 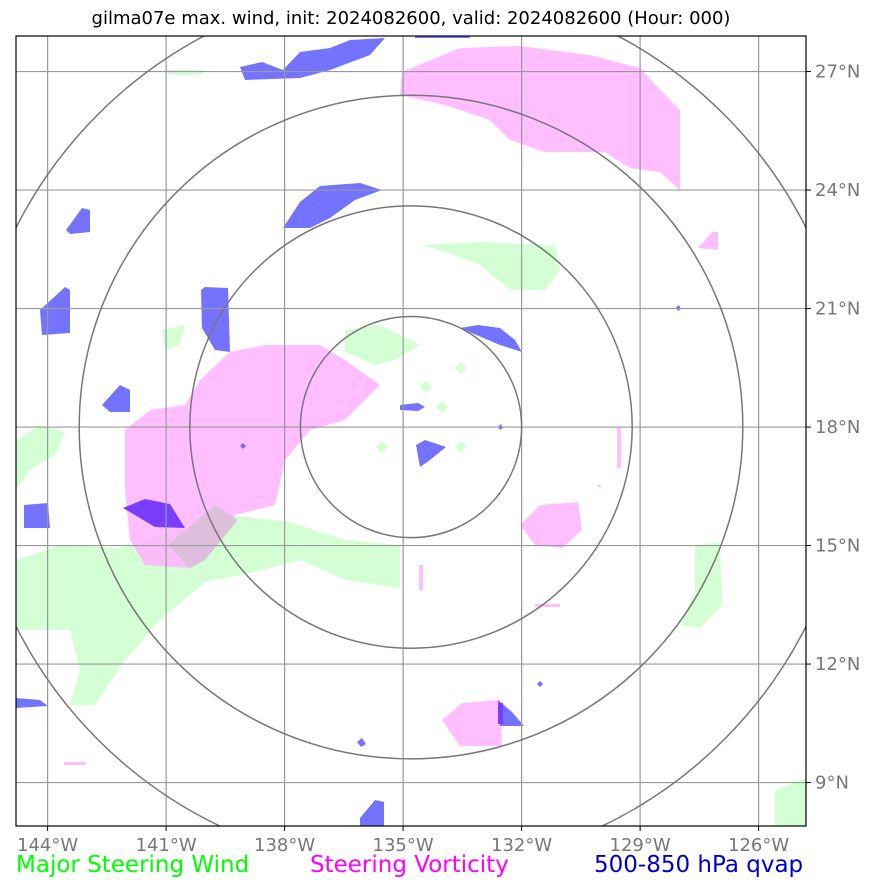 What do you see at coordinates (372, 813) in the screenshot?
I see `qvap-region-bottom` at bounding box center [372, 813].